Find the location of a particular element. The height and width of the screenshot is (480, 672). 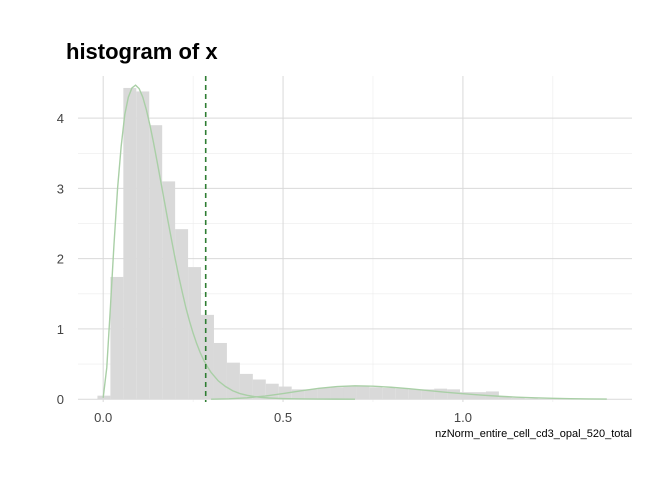

x-tick-labels: 0.0 0.5 1.0 is located at coordinates (283, 417).